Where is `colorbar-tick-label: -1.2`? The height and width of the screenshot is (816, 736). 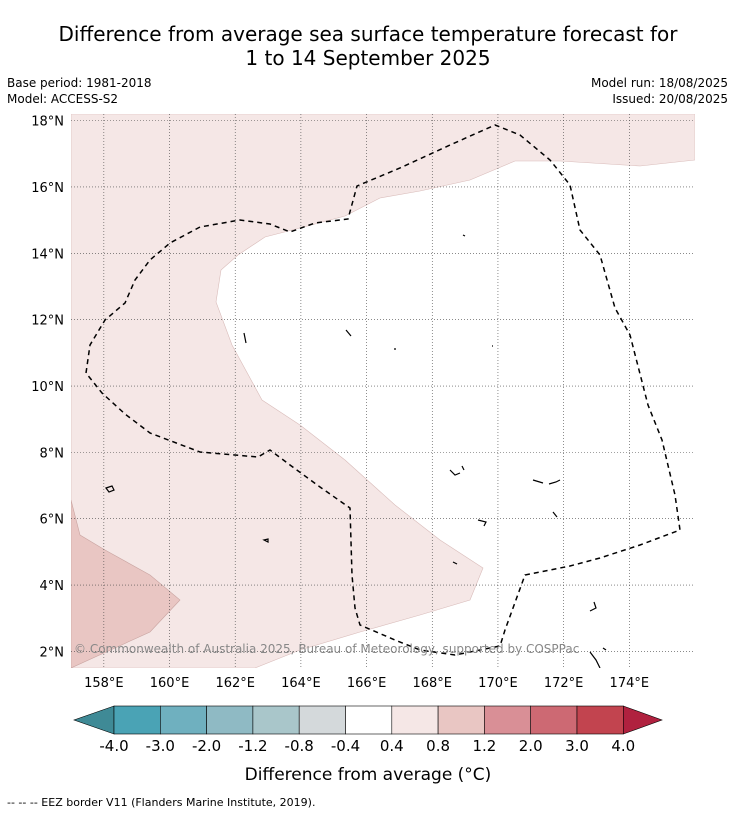
colorbar-tick-label: -1.2 is located at coordinates (252, 746).